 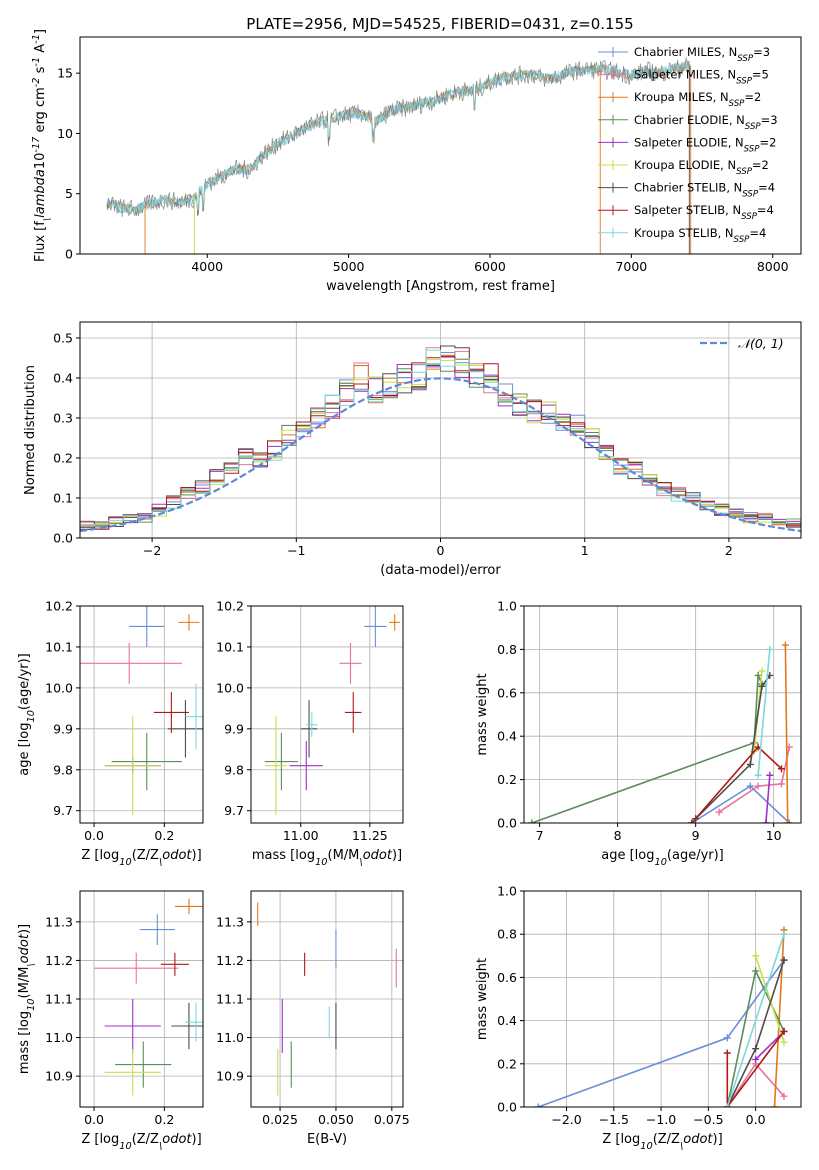 I want to click on y-tick-label: 11.0, so click(x=59, y=1037).